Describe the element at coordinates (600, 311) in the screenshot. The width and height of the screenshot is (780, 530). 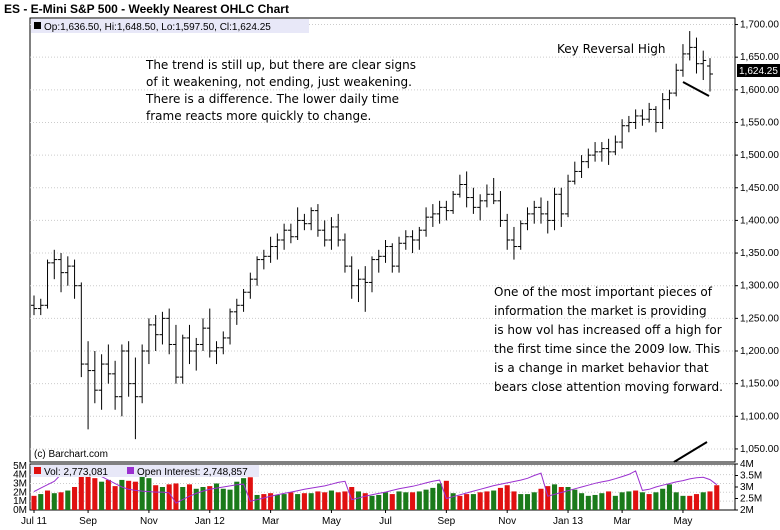
I see `volume-note-line-2: information the market is providing` at that location.